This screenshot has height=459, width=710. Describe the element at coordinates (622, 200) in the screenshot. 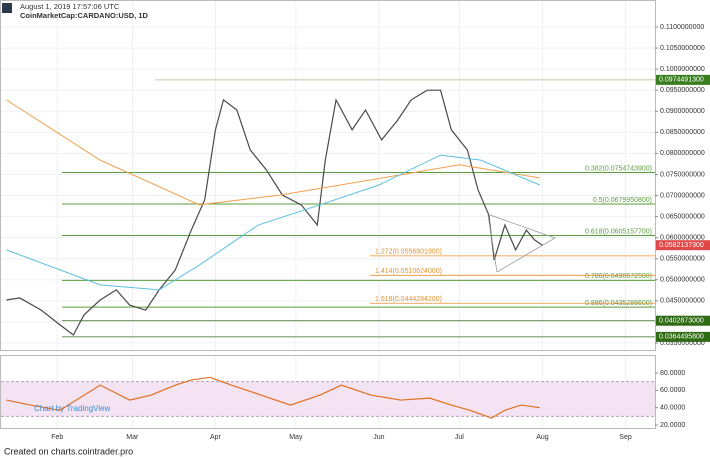

I see `fib-label: 0.5(0.0679950800)` at that location.